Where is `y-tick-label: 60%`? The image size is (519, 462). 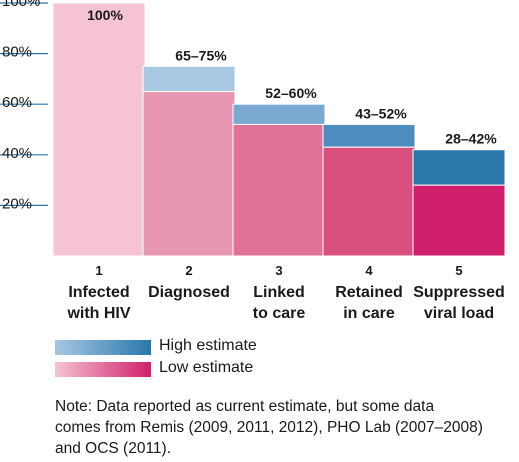 y-tick-label: 60% is located at coordinates (17, 102).